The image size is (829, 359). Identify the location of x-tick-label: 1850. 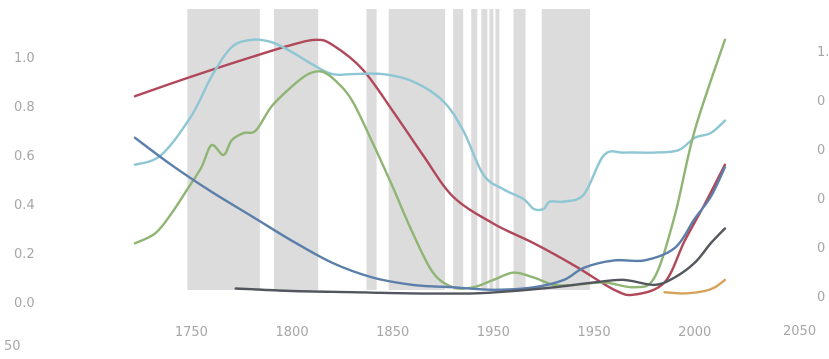
(392, 332).